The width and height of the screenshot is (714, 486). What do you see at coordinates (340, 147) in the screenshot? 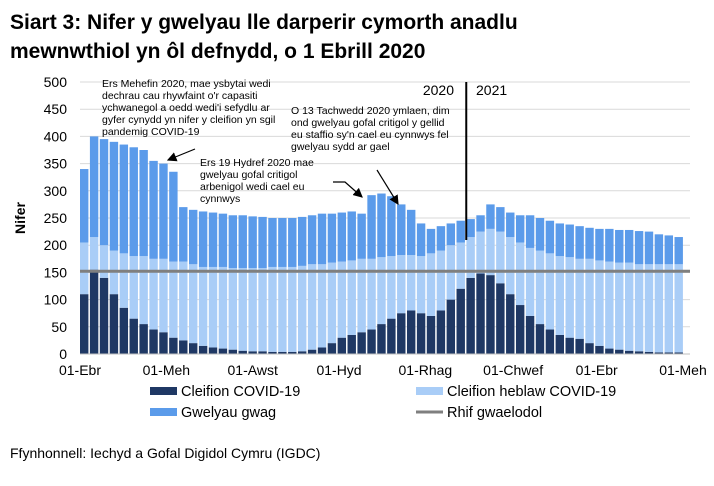
I see `annotation-line: gwelyau sydd ar gael` at bounding box center [340, 147].